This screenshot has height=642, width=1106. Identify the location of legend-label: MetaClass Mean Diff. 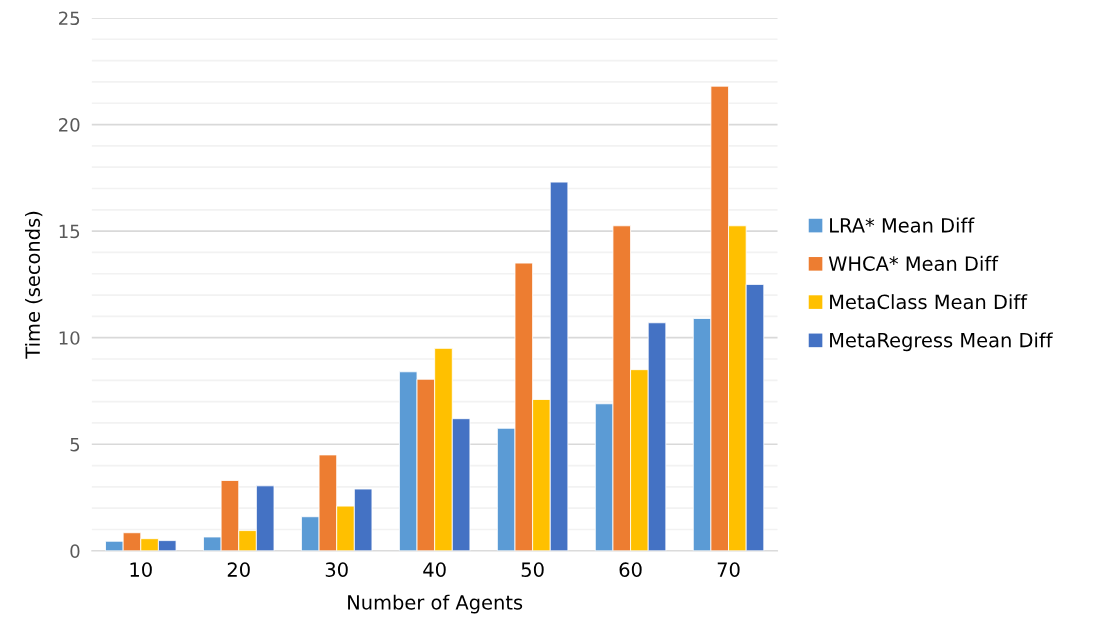
(929, 302).